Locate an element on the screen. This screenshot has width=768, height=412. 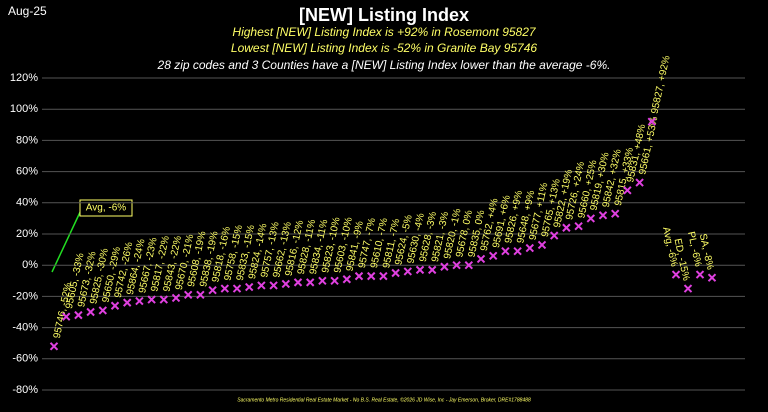
y-tick-label: -20% is located at coordinates (25, 296).